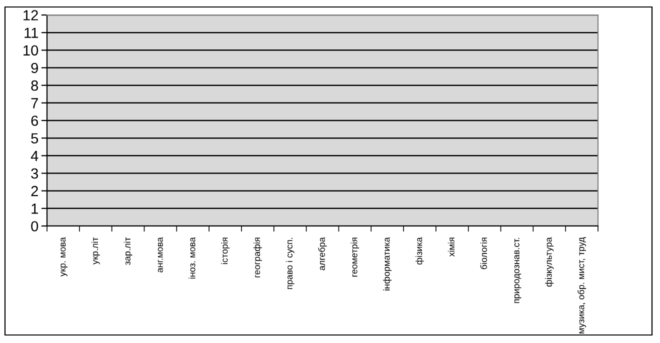  I want to click on x-tick-label: музика, обр. мист, труд, so click(582, 285).